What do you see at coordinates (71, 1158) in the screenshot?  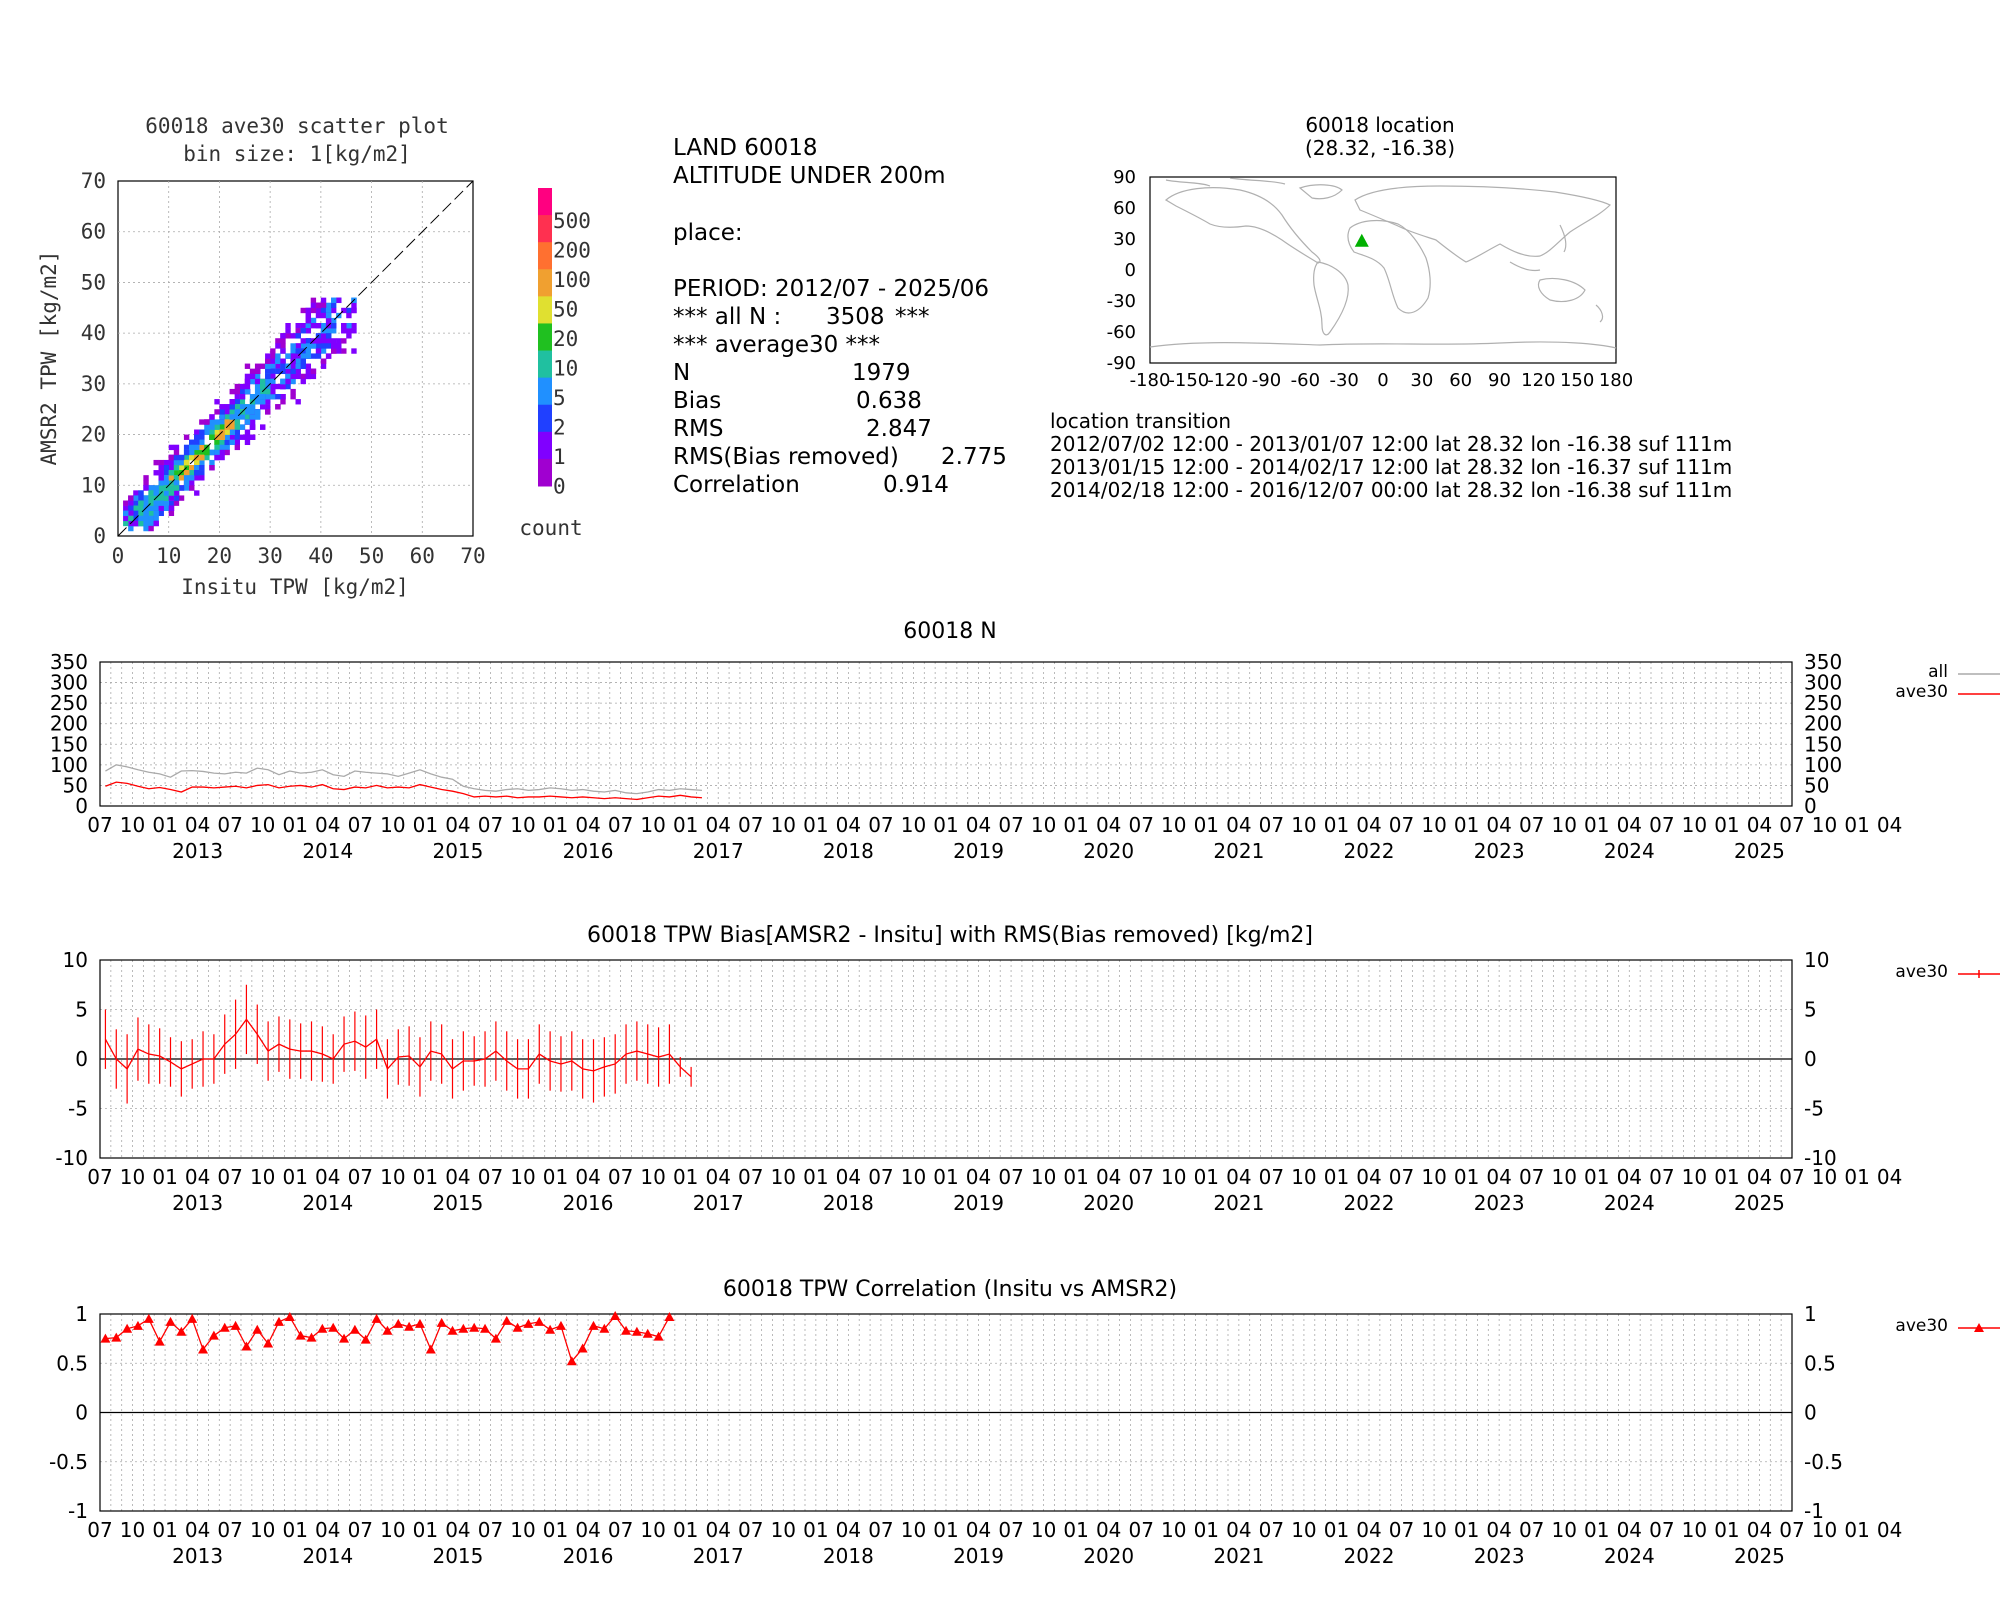 I see `y-tick-label: -10` at bounding box center [71, 1158].